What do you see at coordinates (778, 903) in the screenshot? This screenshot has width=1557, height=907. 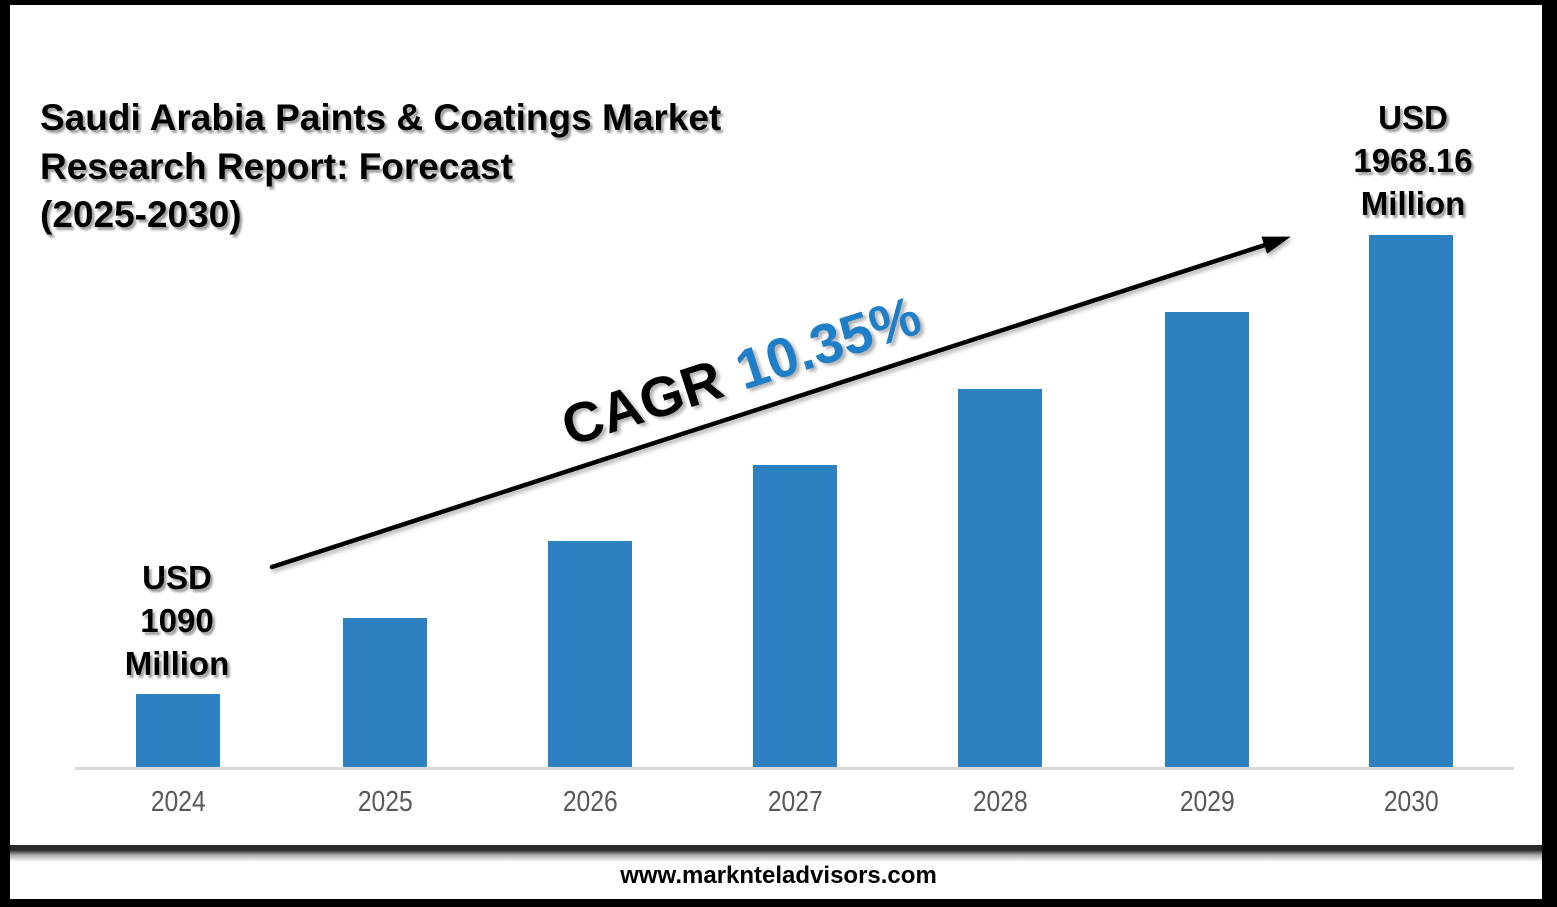 I see `frame-border-bottom` at bounding box center [778, 903].